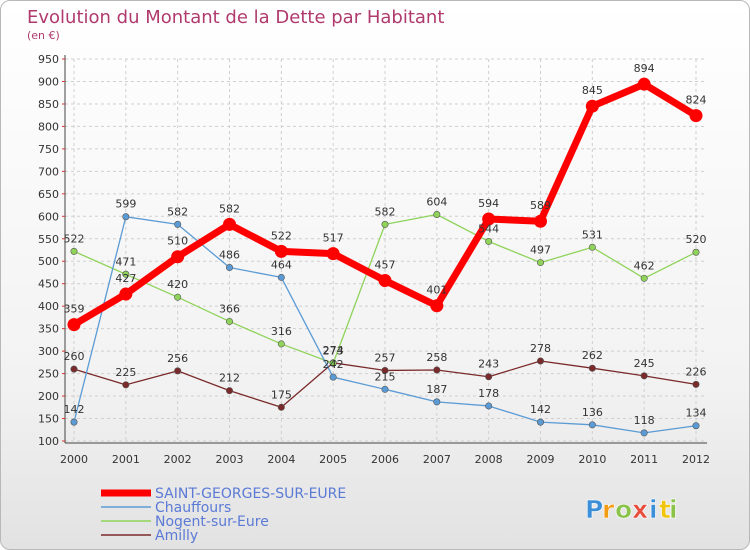 This screenshot has width=750, height=550. What do you see at coordinates (74, 238) in the screenshot?
I see `data-label: 522` at bounding box center [74, 238].